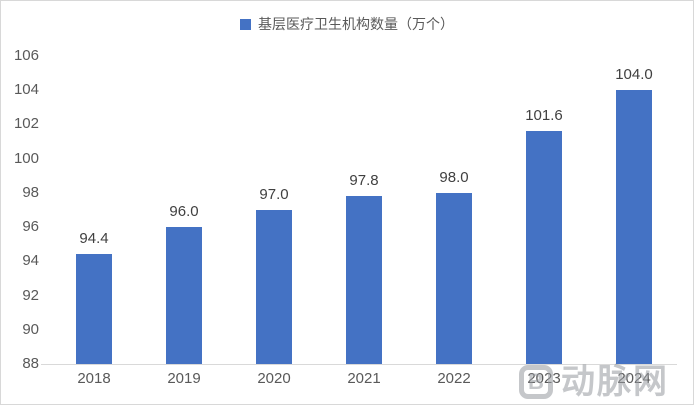 The width and height of the screenshot is (694, 405). What do you see at coordinates (30, 261) in the screenshot?
I see `y-tick-label: 94` at bounding box center [30, 261].